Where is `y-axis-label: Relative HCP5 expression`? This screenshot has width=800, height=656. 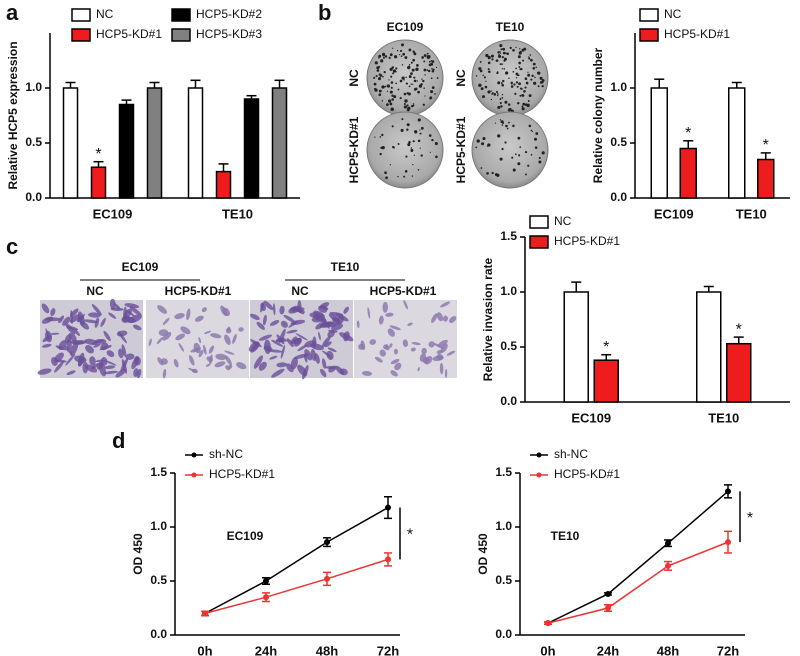 y-axis-label: Relative HCP5 expression is located at coordinates (13, 115).